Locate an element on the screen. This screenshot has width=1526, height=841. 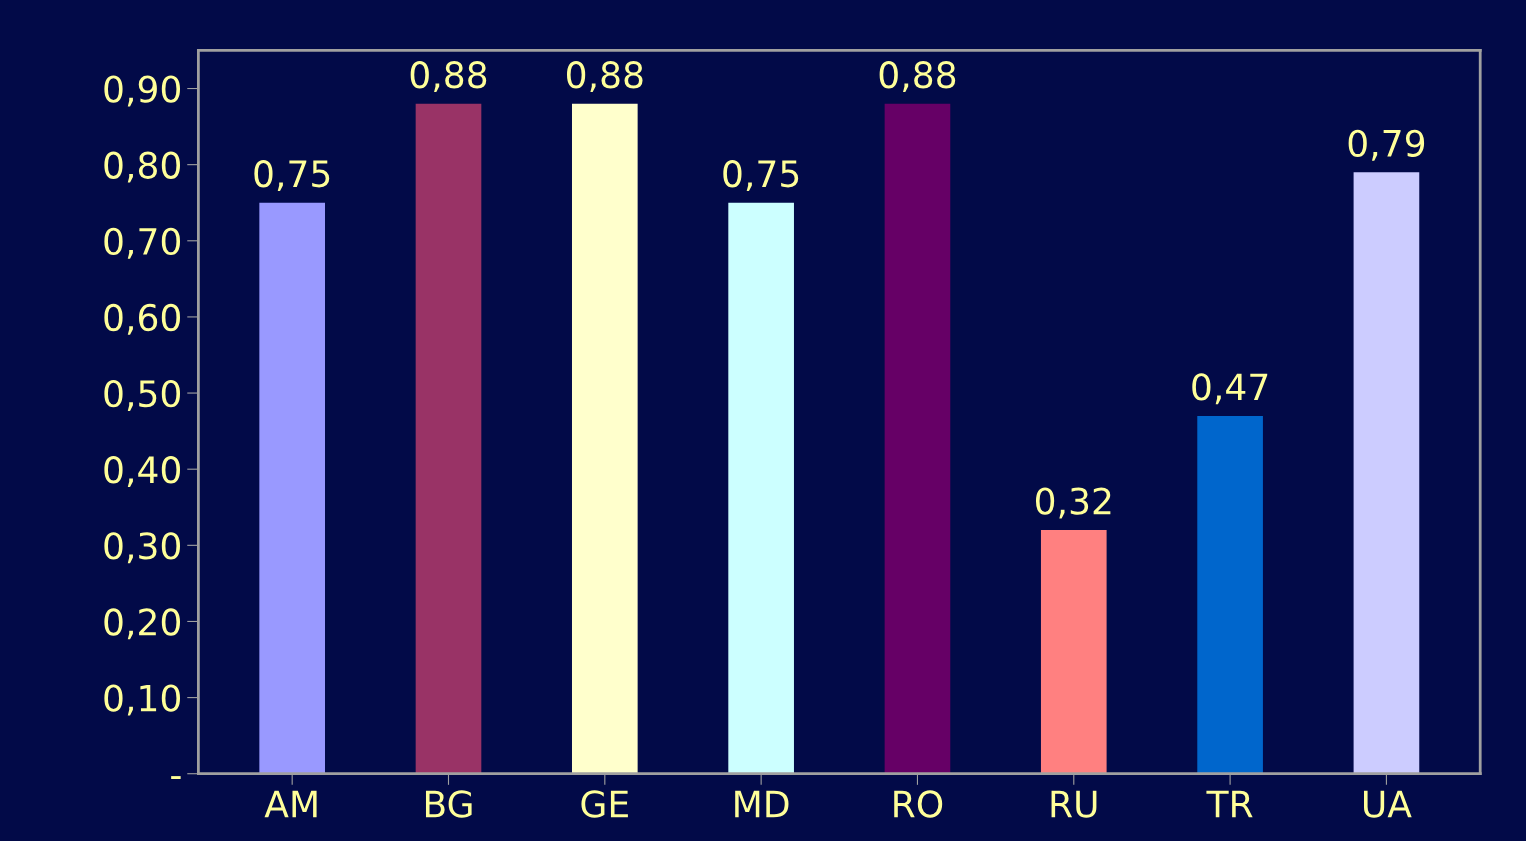
y-tick-label: 0,20 is located at coordinates (142, 624).